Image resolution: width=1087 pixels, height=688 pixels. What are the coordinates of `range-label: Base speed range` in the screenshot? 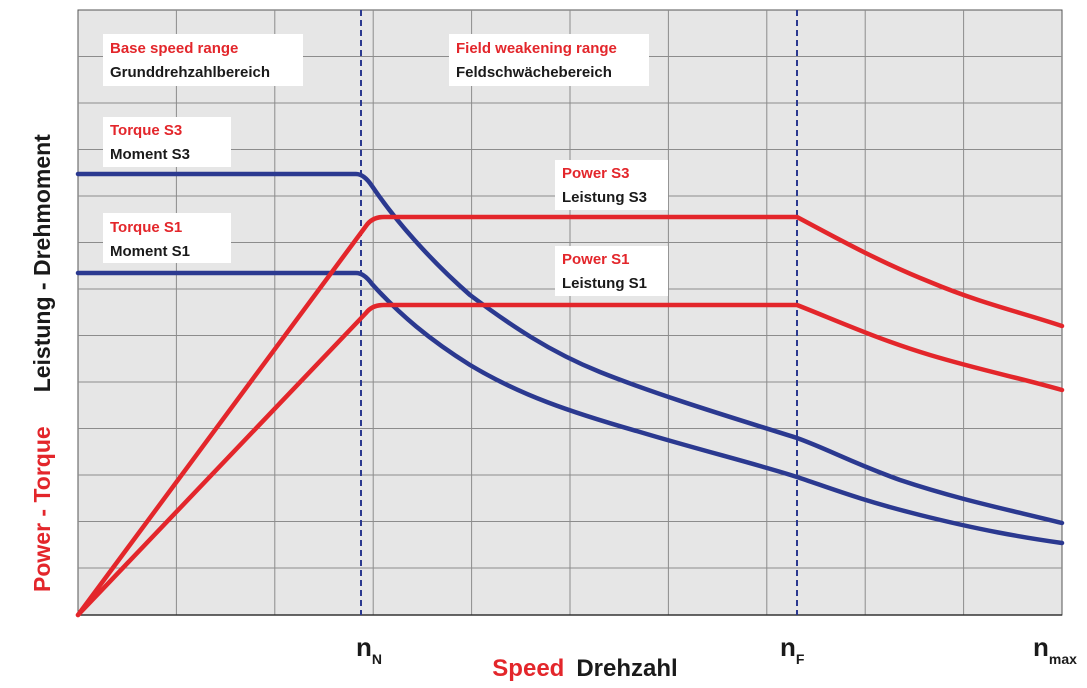 It's located at (174, 48).